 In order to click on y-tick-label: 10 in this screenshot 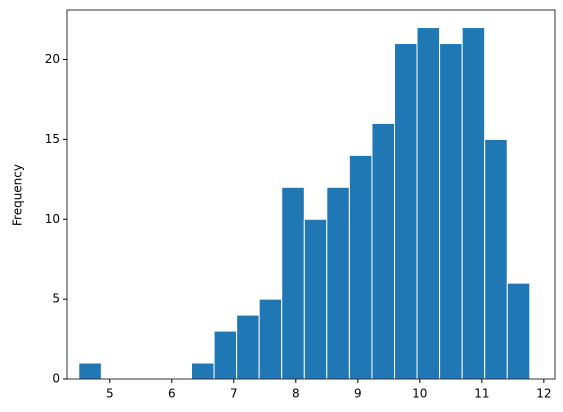, I will do `click(52, 219)`.